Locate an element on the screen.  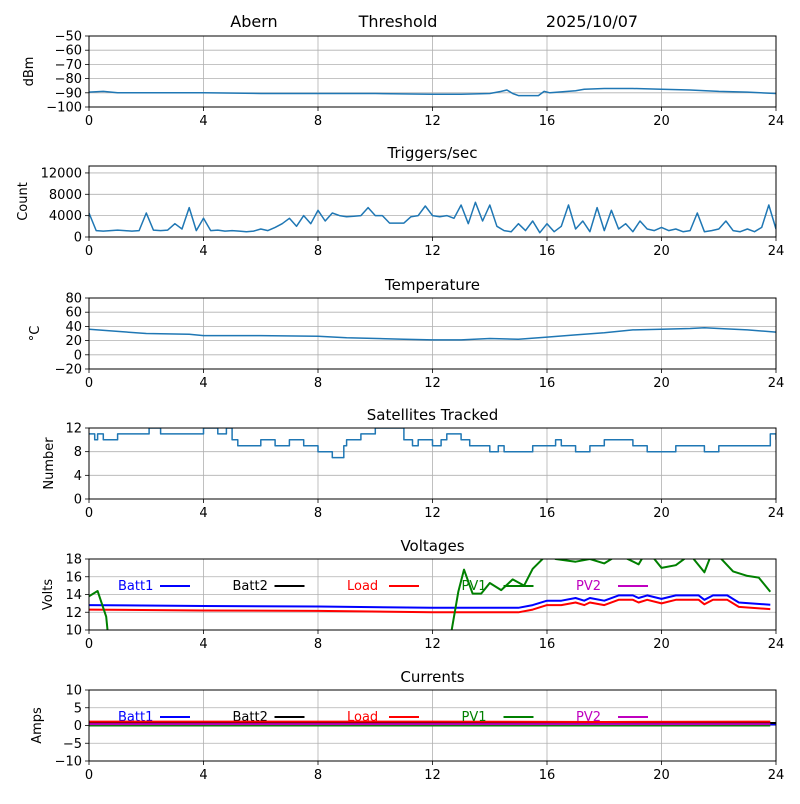
y-axis-label: Amps is located at coordinates (37, 725).